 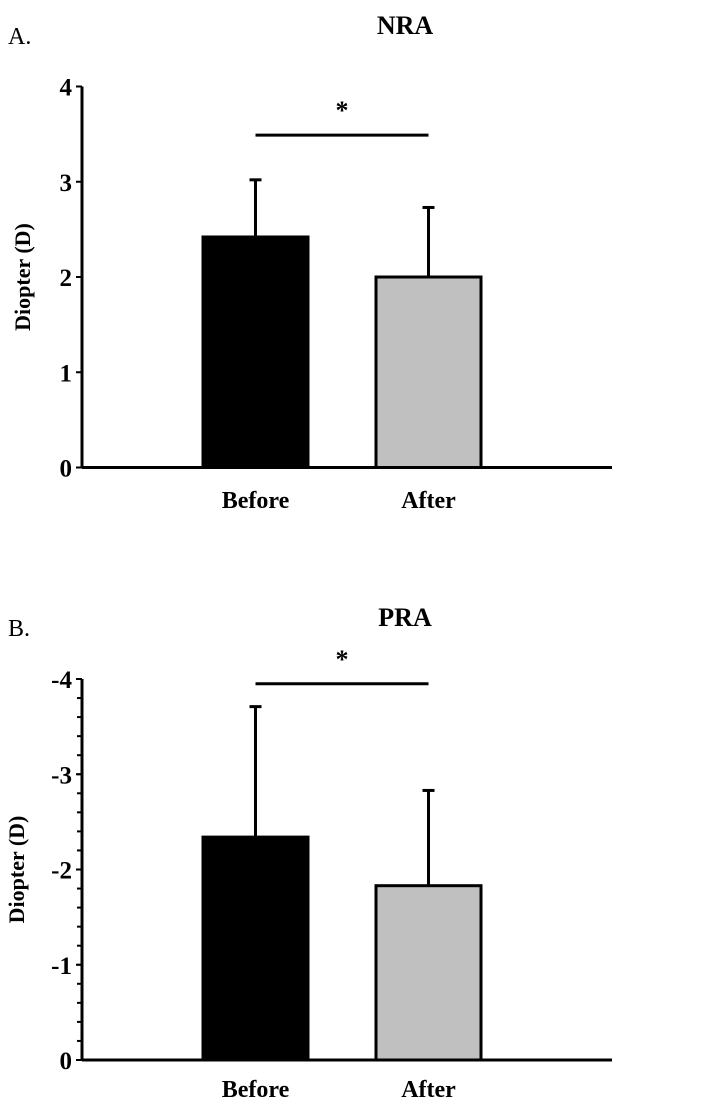 What do you see at coordinates (66, 88) in the screenshot?
I see `y-tick-label: 4` at bounding box center [66, 88].